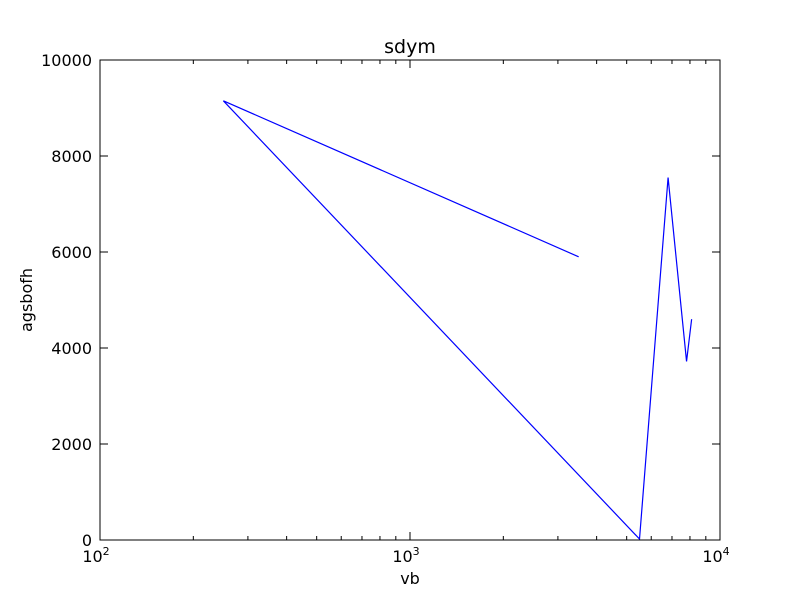 Image resolution: width=800 pixels, height=600 pixels. I want to click on x-tick-label: 10², so click(95, 555).